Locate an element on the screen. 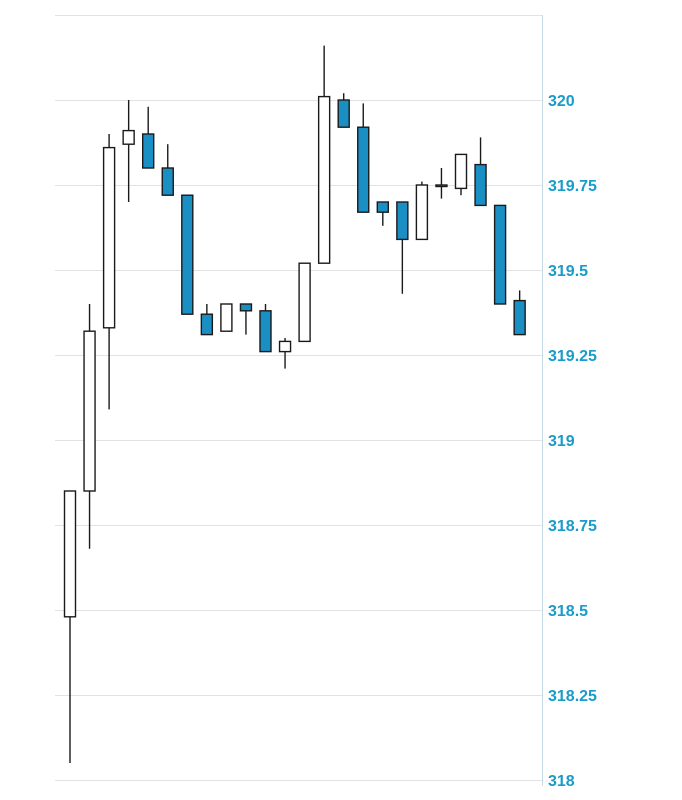 This screenshot has height=800, width=682. y-tick-label: 318 is located at coordinates (561, 781).